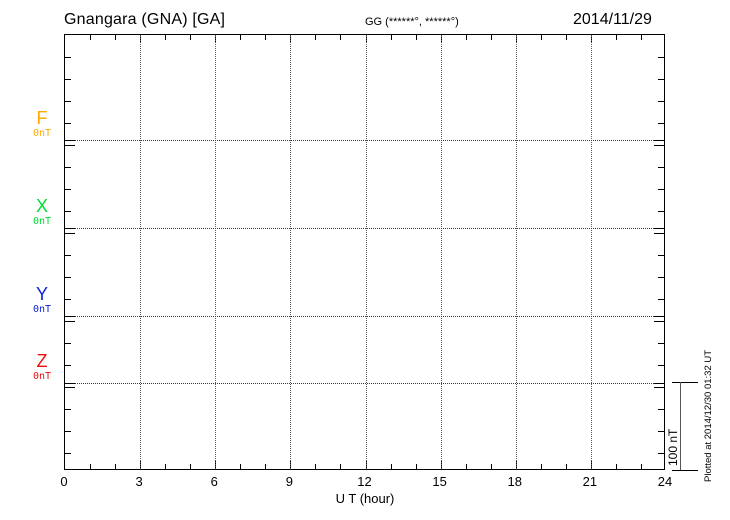 The height and width of the screenshot is (520, 730). What do you see at coordinates (665, 481) in the screenshot?
I see `x-tick-label: 24` at bounding box center [665, 481].